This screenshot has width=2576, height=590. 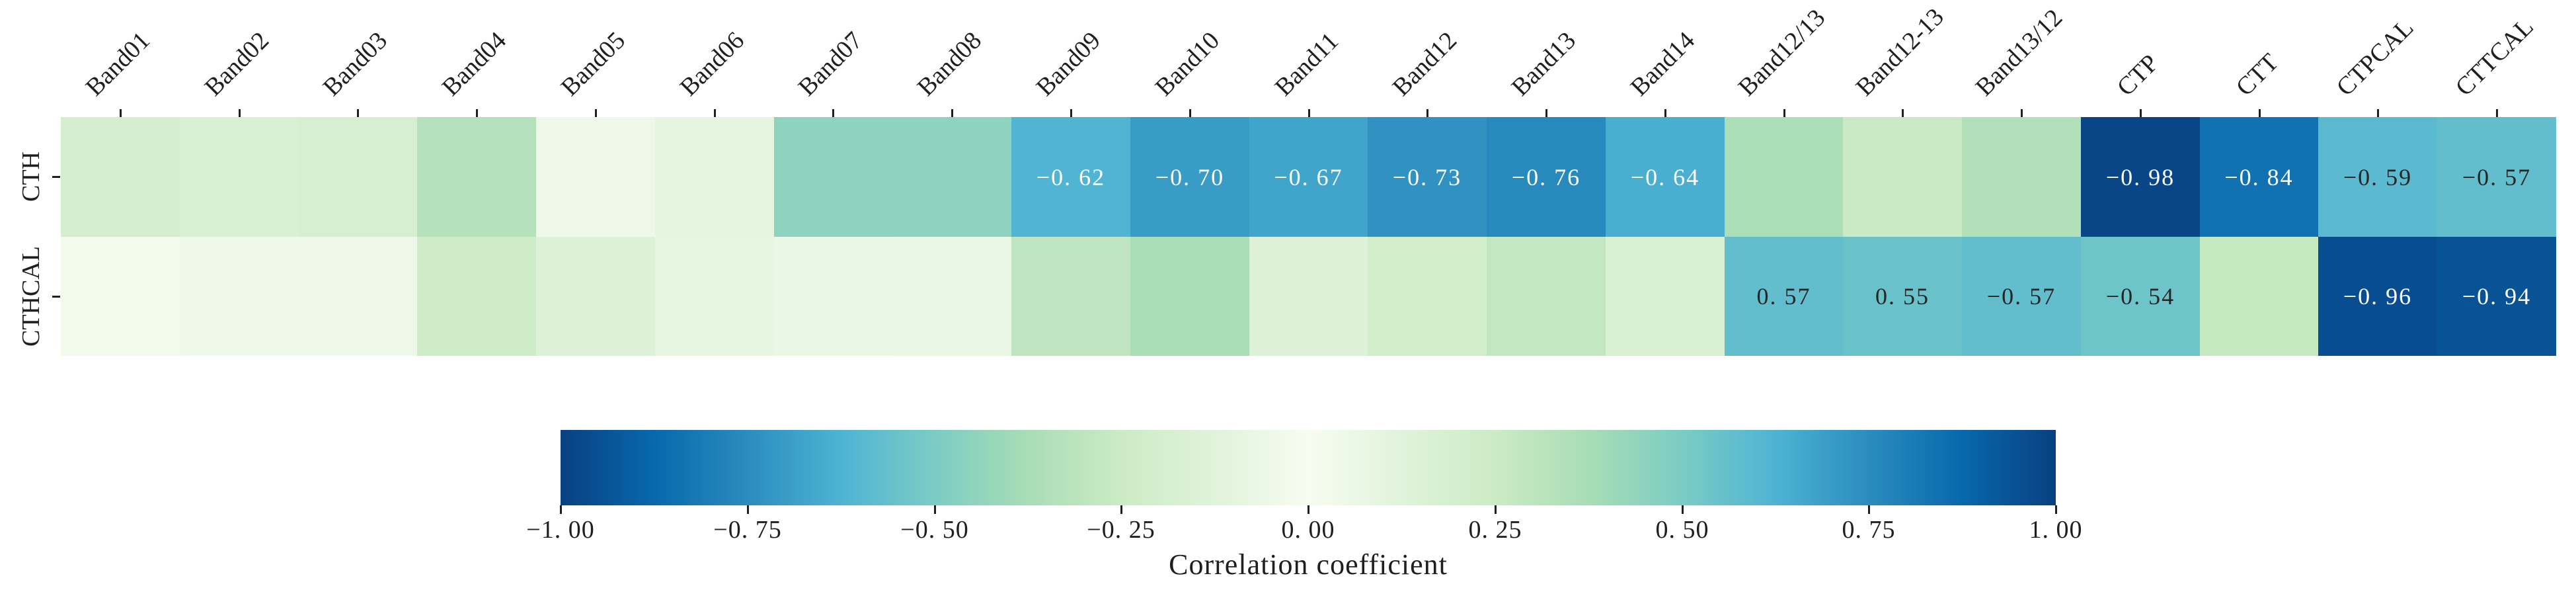 I want to click on heatmap-cell: −0. 57, so click(x=2496, y=177).